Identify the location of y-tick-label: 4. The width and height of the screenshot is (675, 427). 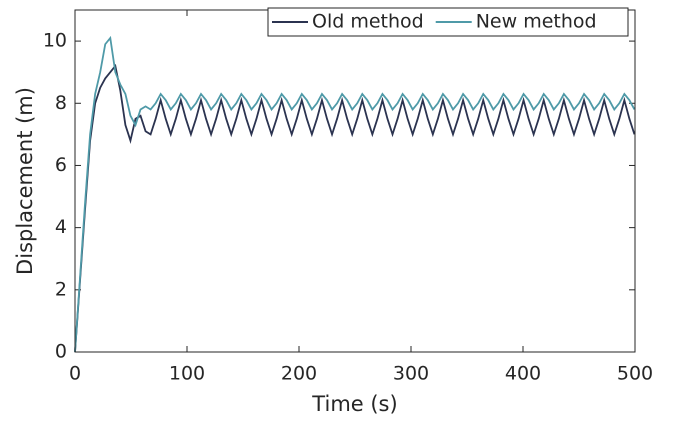
(61, 227).